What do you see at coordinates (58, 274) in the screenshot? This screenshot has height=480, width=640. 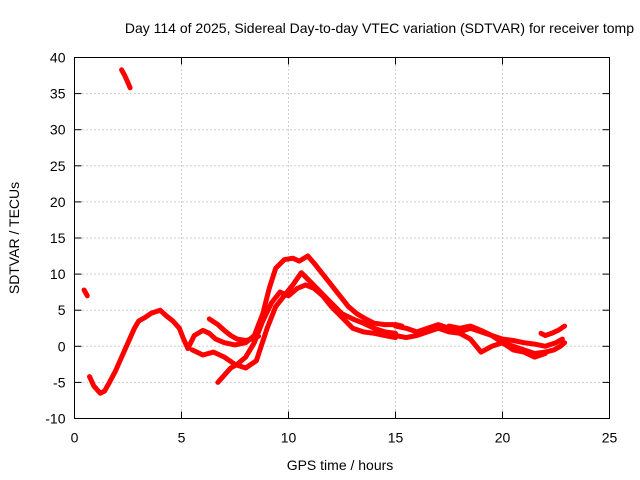 I see `y-tick-label: 10` at bounding box center [58, 274].